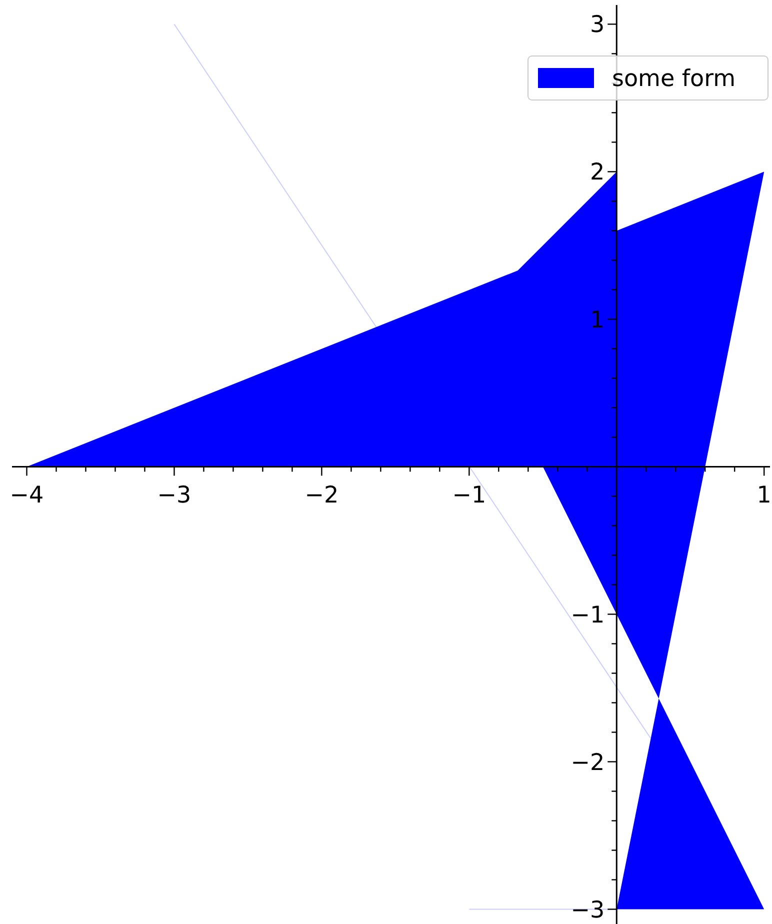  I want to click on x-tick-label: −4, so click(27, 495).